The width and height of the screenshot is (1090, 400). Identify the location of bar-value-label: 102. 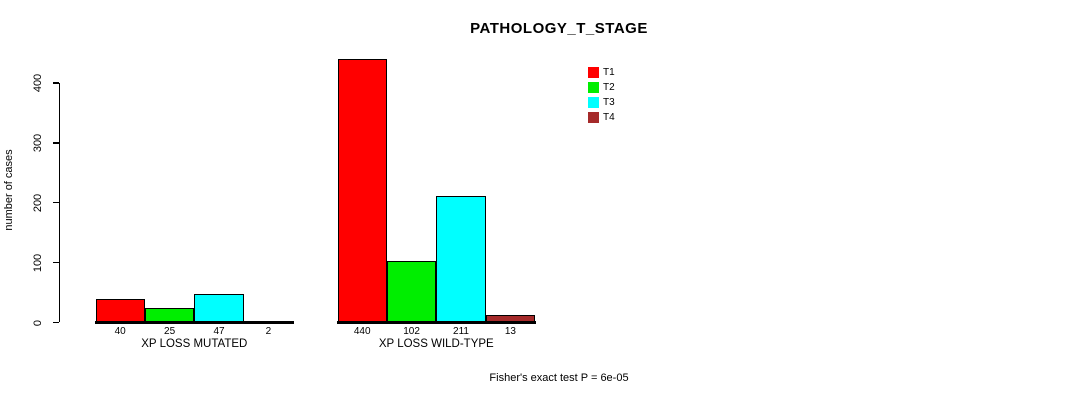
(411, 331).